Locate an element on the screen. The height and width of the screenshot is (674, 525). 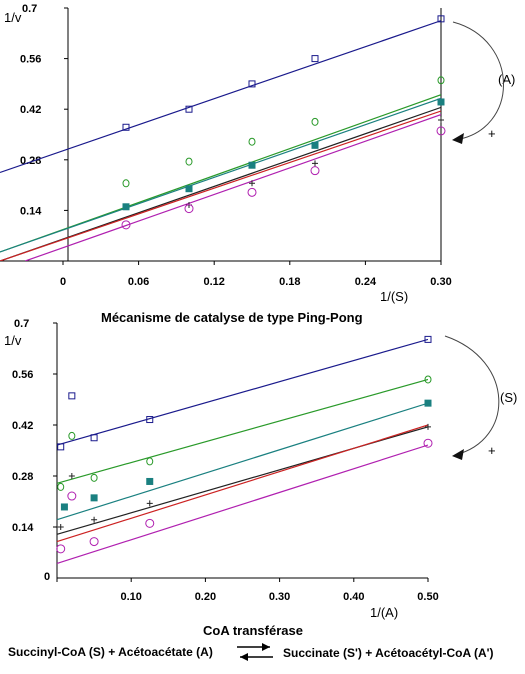
chart2-ylabel: 1/v is located at coordinates (13, 340).